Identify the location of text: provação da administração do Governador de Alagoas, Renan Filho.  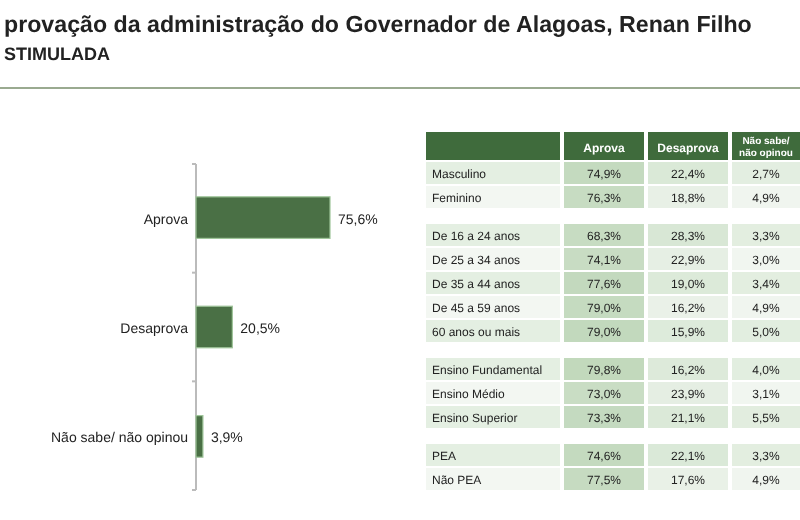
(378, 25).